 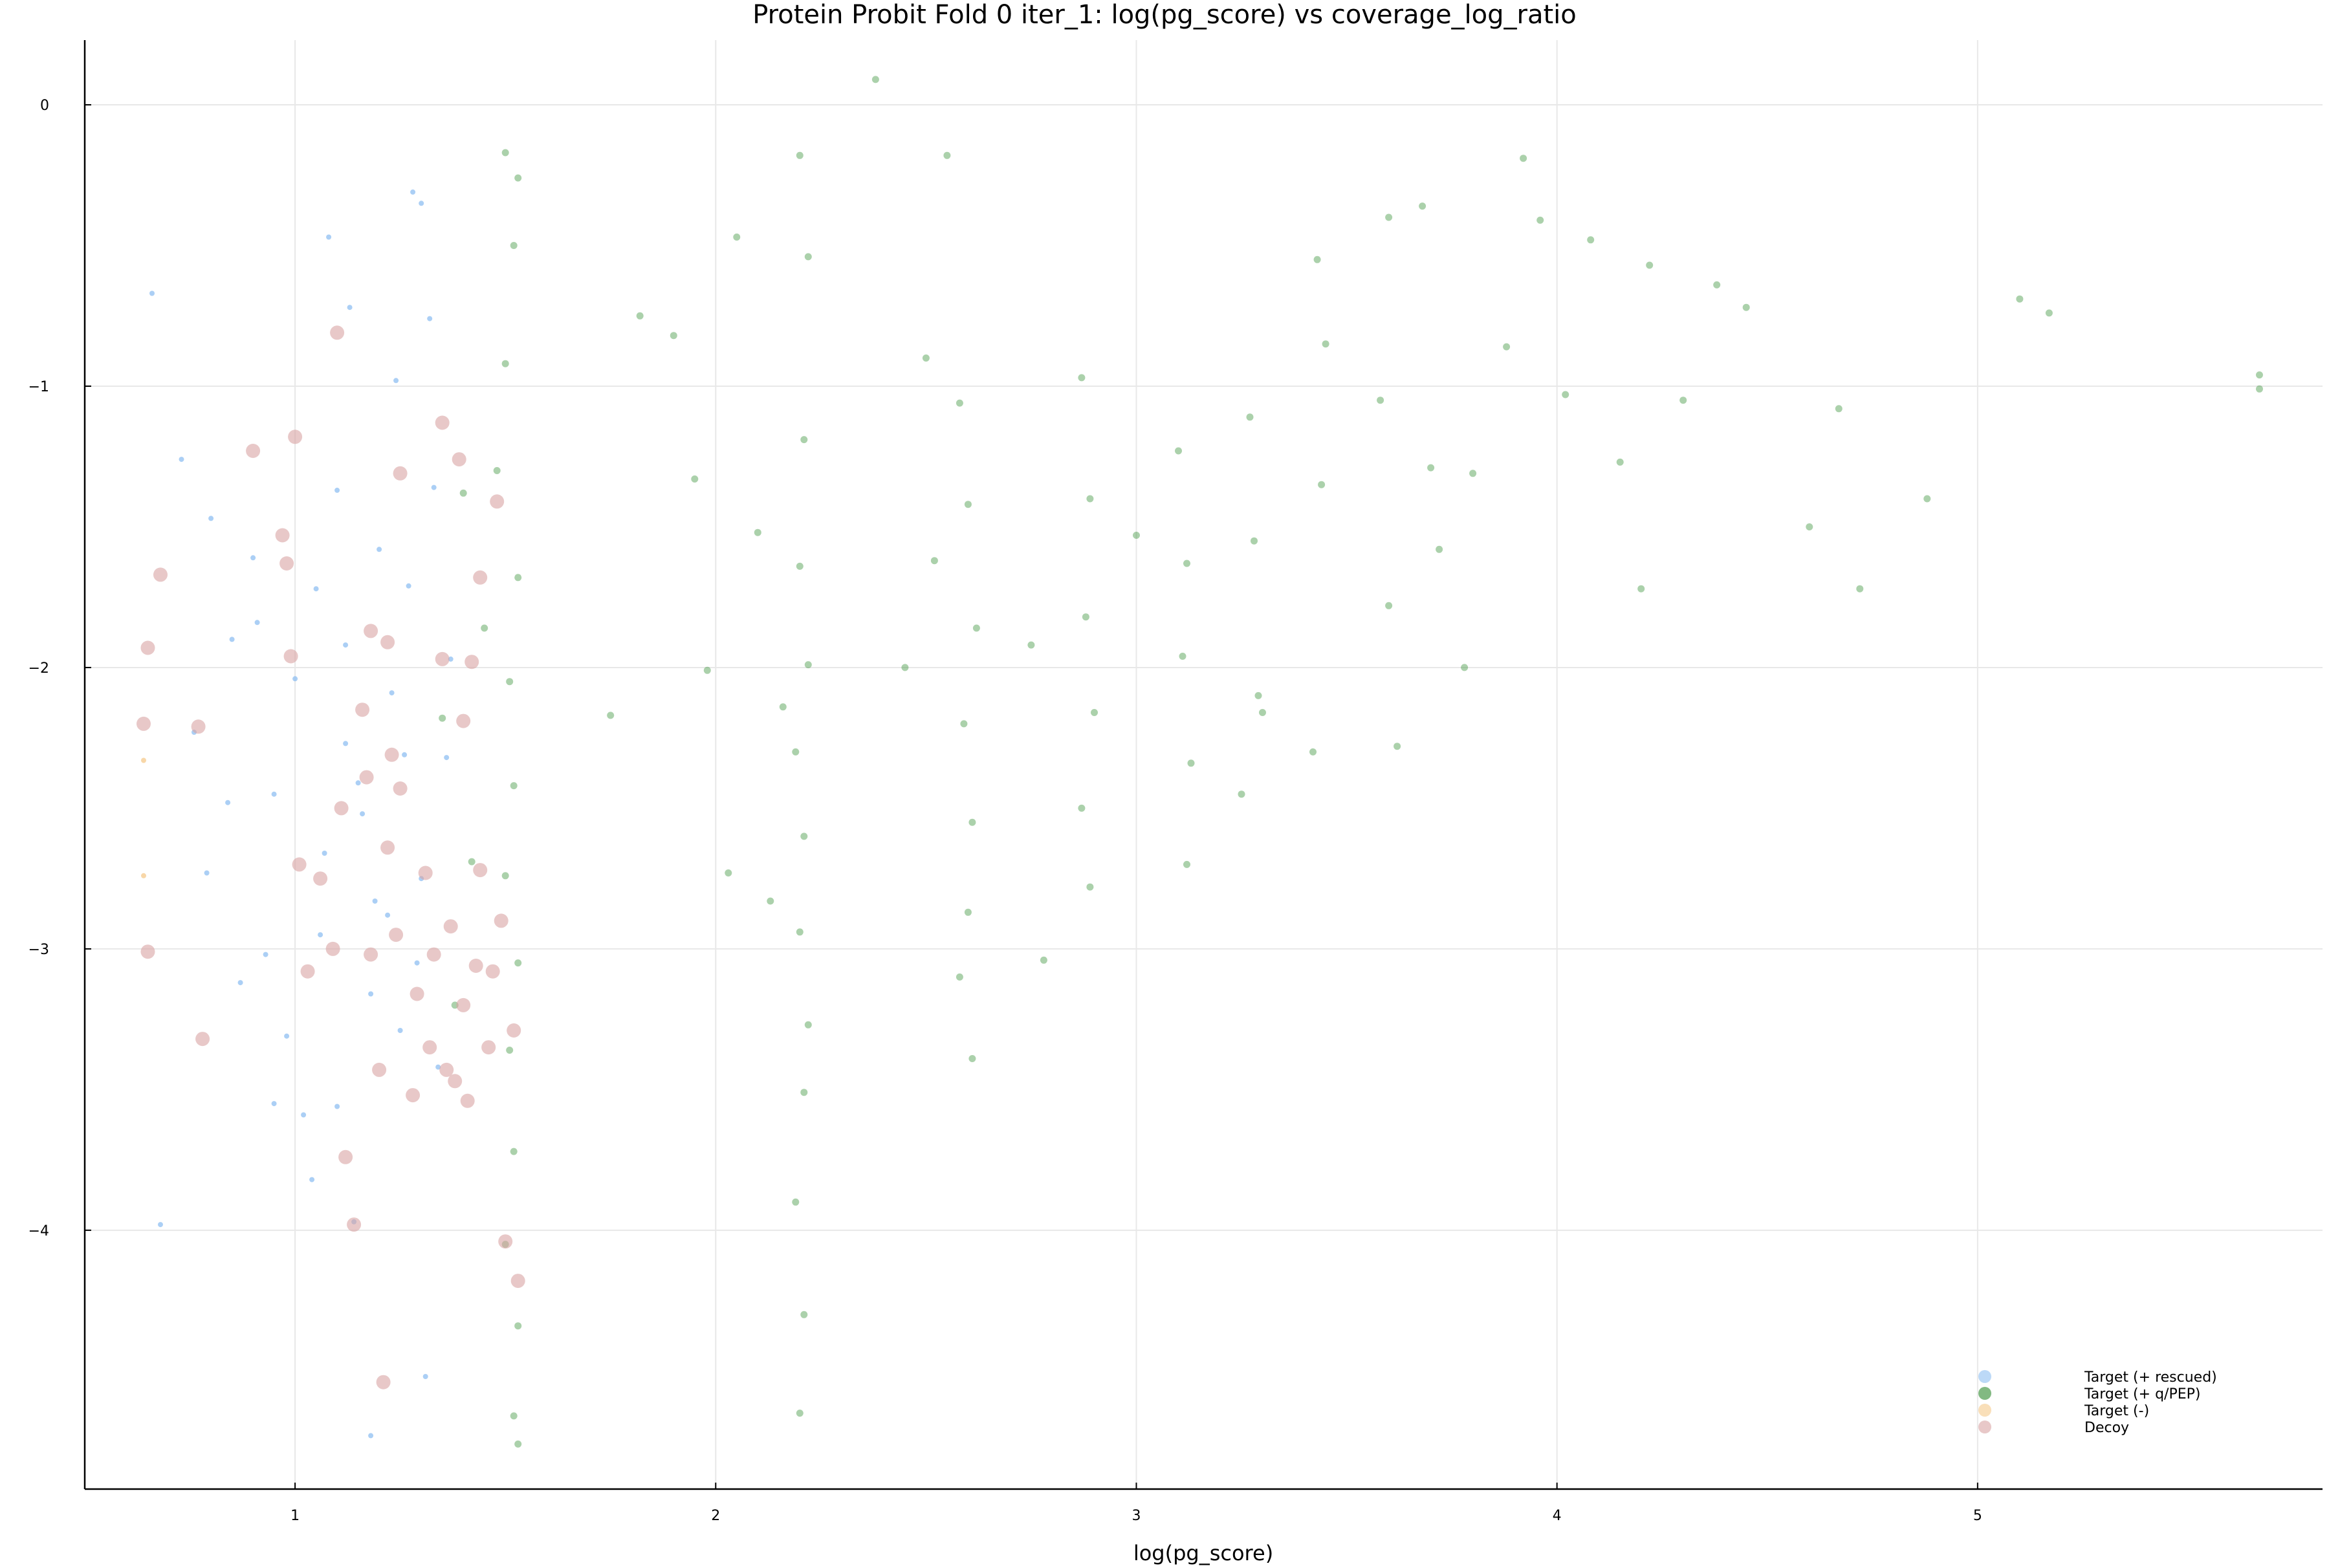 What do you see at coordinates (2150, 1377) in the screenshot?
I see `legend-label: Target (+ rescued)` at bounding box center [2150, 1377].